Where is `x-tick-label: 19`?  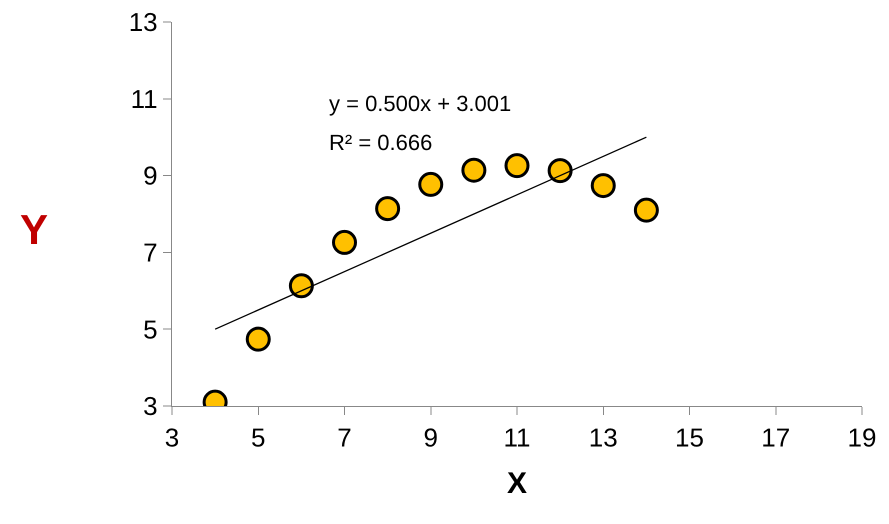
x-tick-label: 19 is located at coordinates (862, 437).